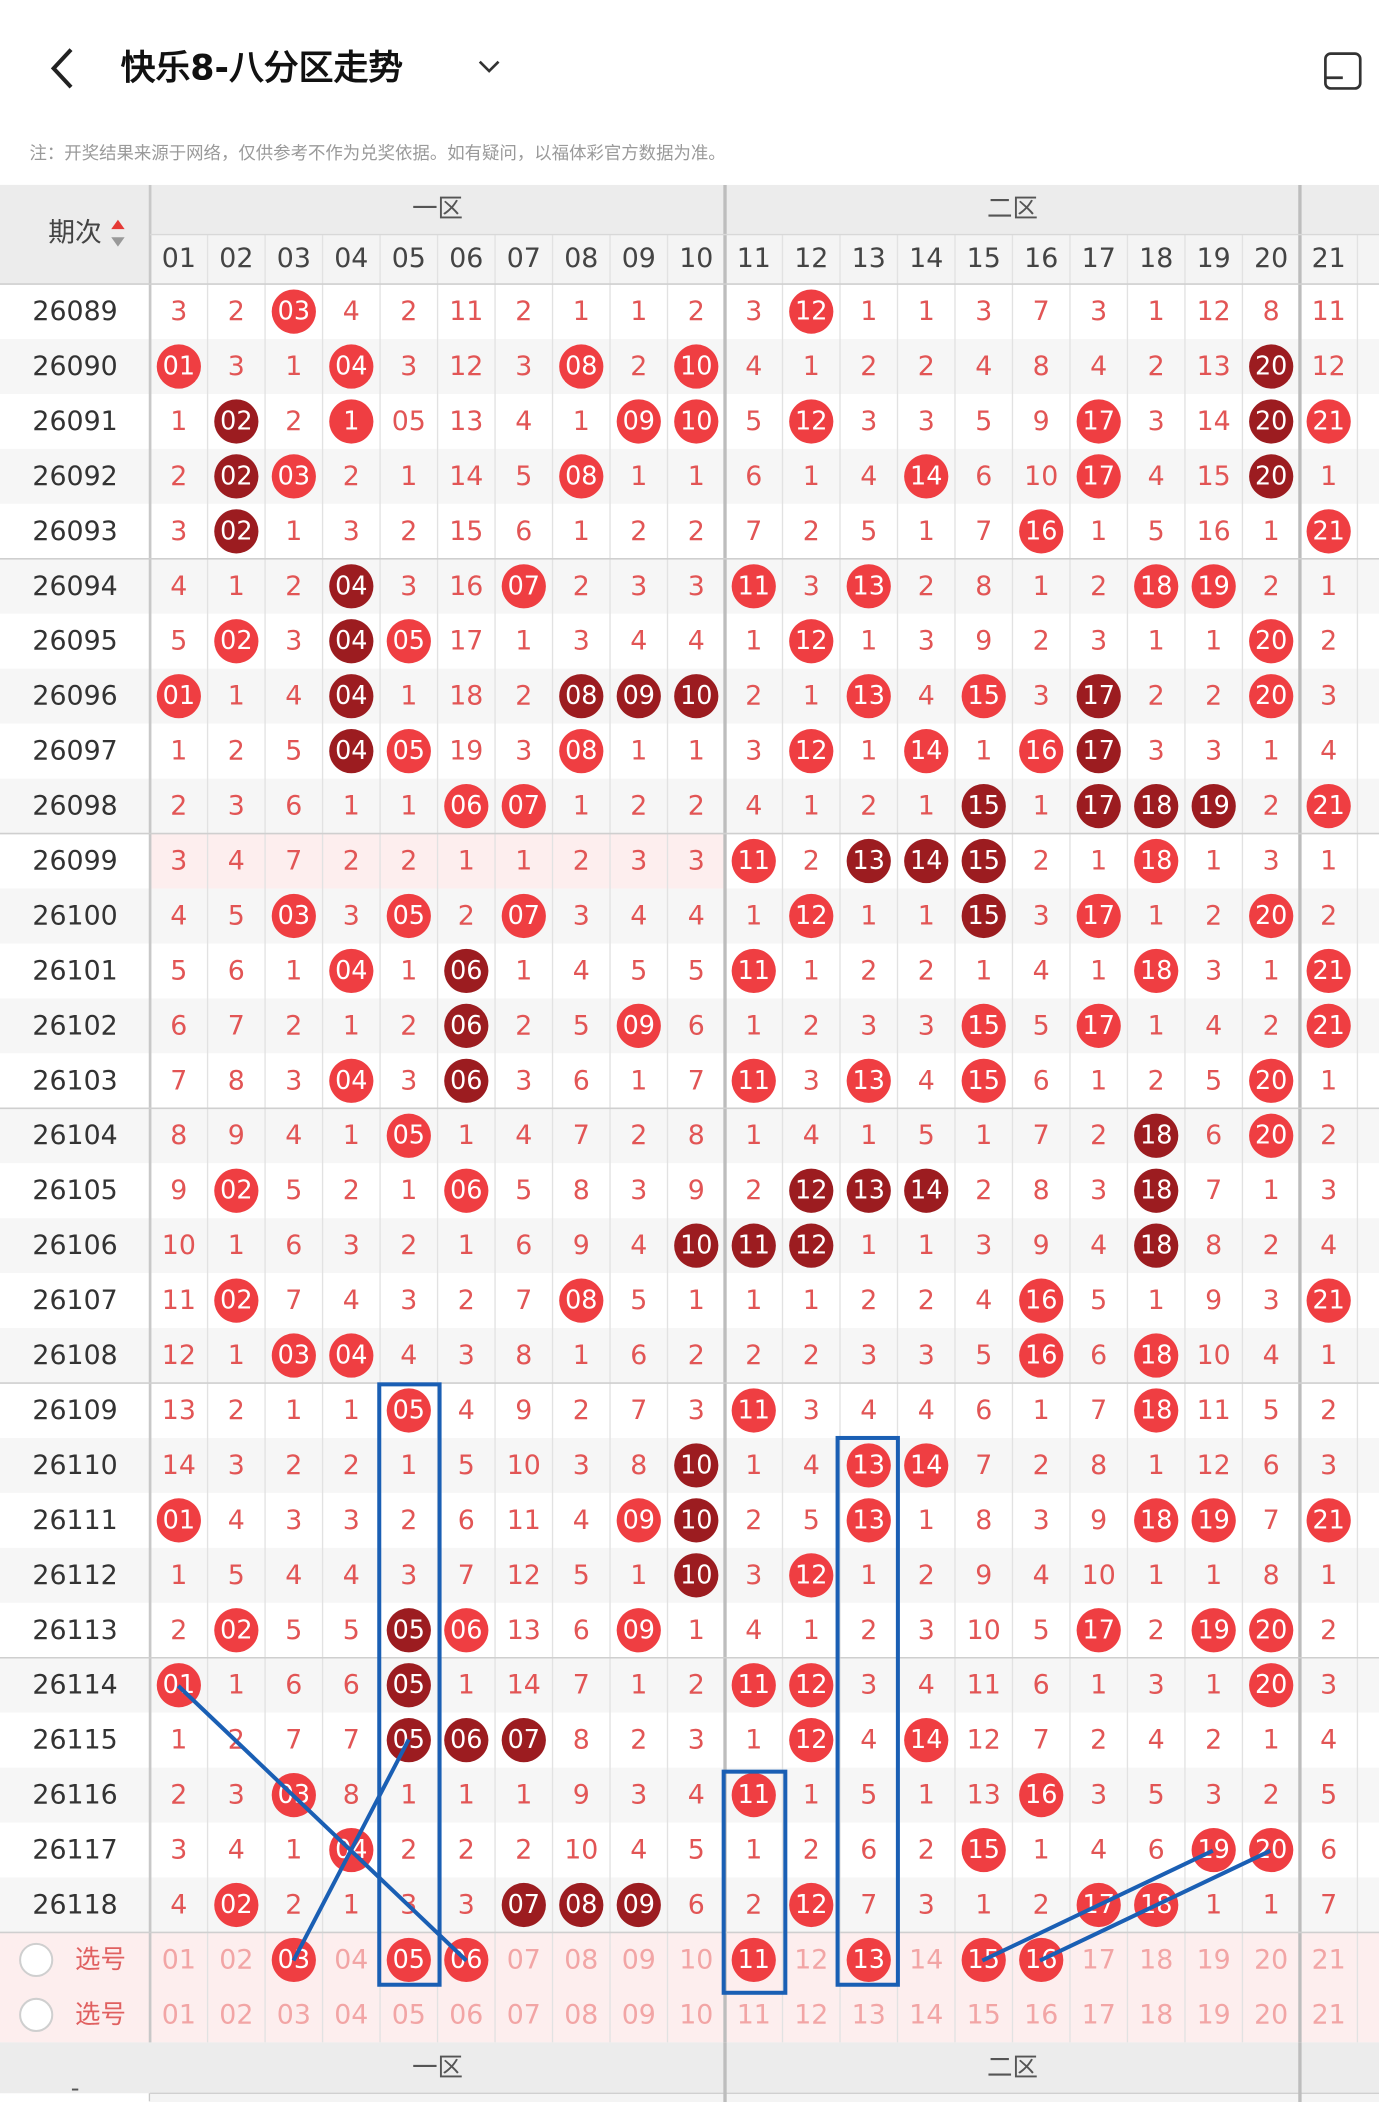 This screenshot has height=2102, width=1379. What do you see at coordinates (179, 1355) in the screenshot?
I see `cell-number: 12` at bounding box center [179, 1355].